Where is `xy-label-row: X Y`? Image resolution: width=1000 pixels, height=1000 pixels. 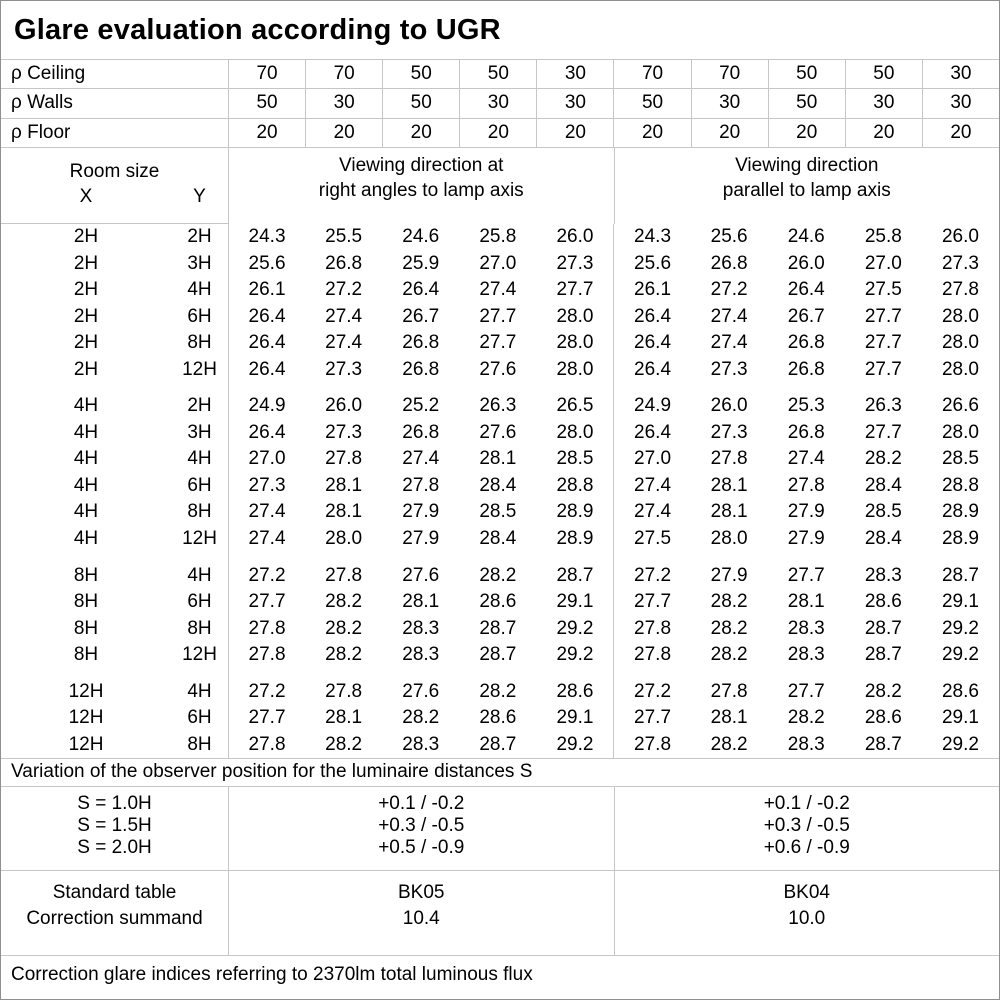 xy-label-row: X Y is located at coordinates (114, 196).